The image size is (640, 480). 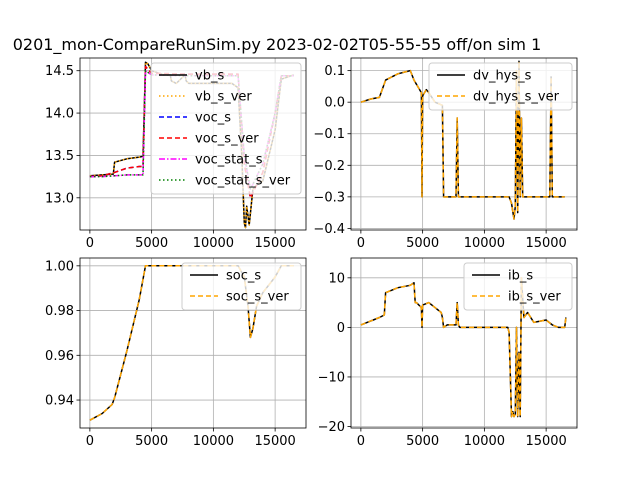 I want to click on series-group, so click(x=462, y=140).